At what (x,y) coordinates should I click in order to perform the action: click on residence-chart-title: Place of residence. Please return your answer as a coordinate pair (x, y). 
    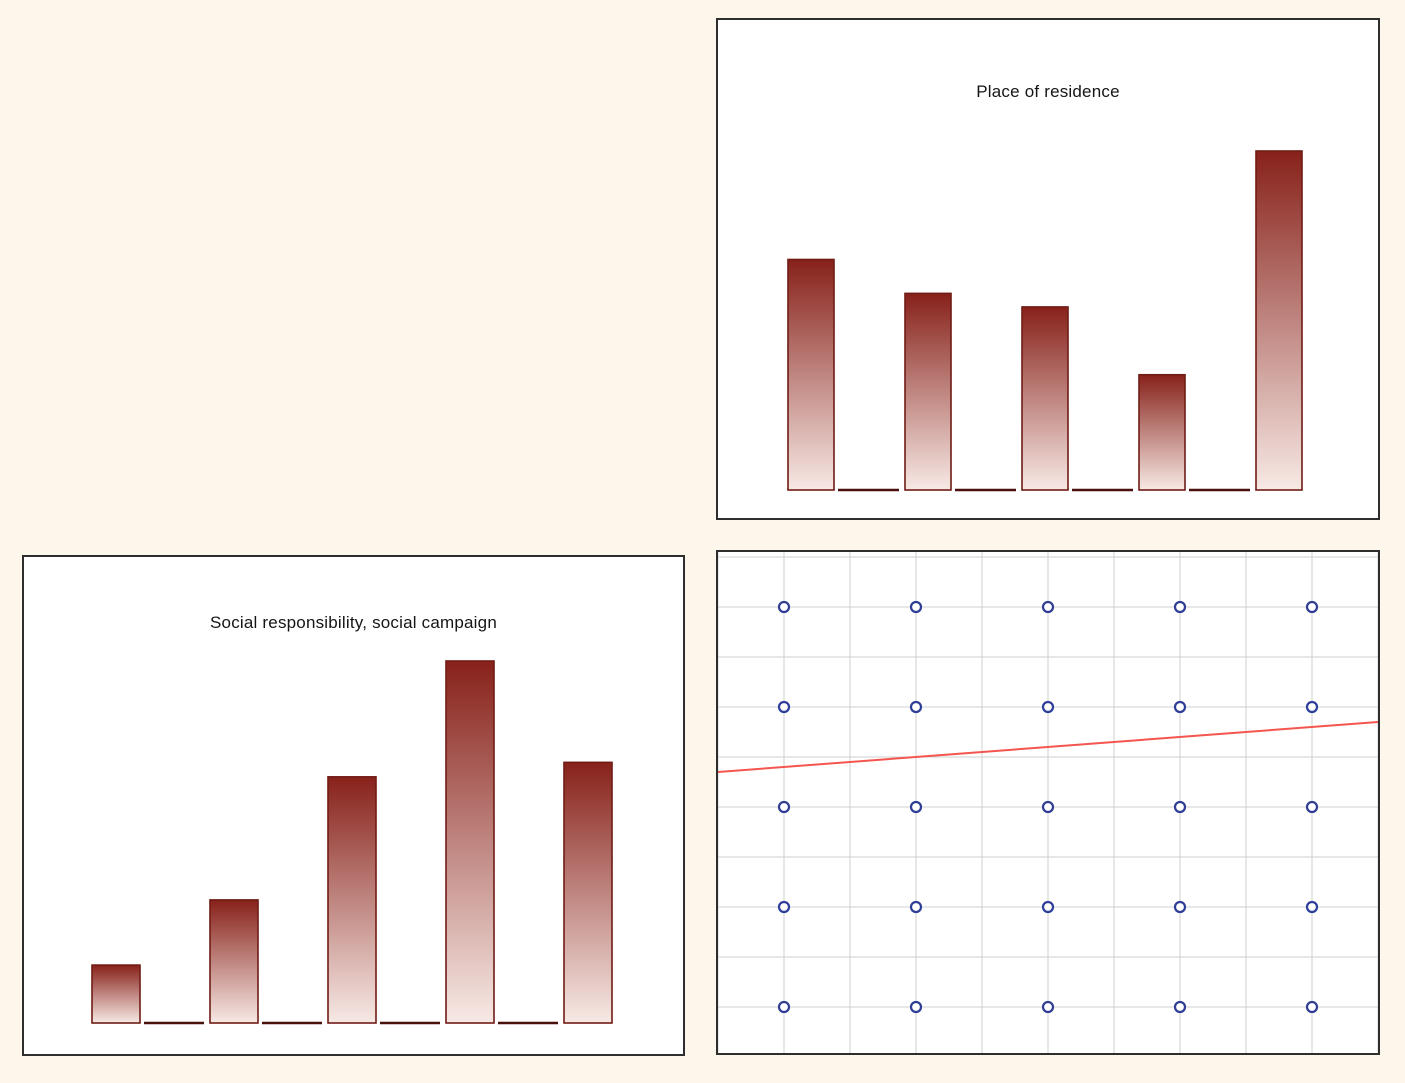
    Looking at the image, I should click on (1048, 91).